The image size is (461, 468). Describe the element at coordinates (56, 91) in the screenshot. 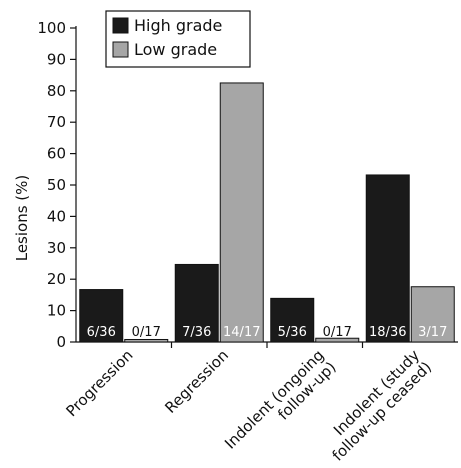

I see `y-tick-label: 80` at that location.